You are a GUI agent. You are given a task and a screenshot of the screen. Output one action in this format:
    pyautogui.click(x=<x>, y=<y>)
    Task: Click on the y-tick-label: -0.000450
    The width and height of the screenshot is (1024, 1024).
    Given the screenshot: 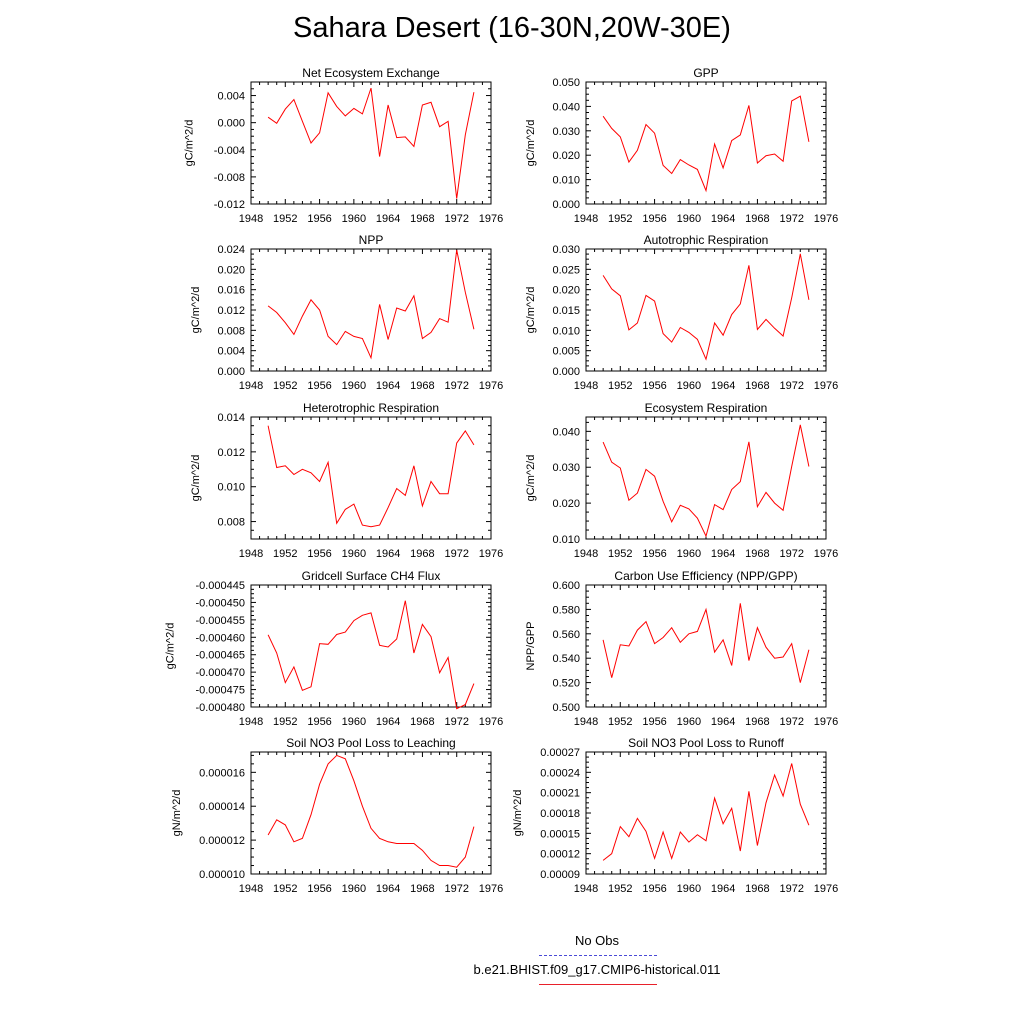 What is the action you would take?
    pyautogui.click(x=220, y=603)
    